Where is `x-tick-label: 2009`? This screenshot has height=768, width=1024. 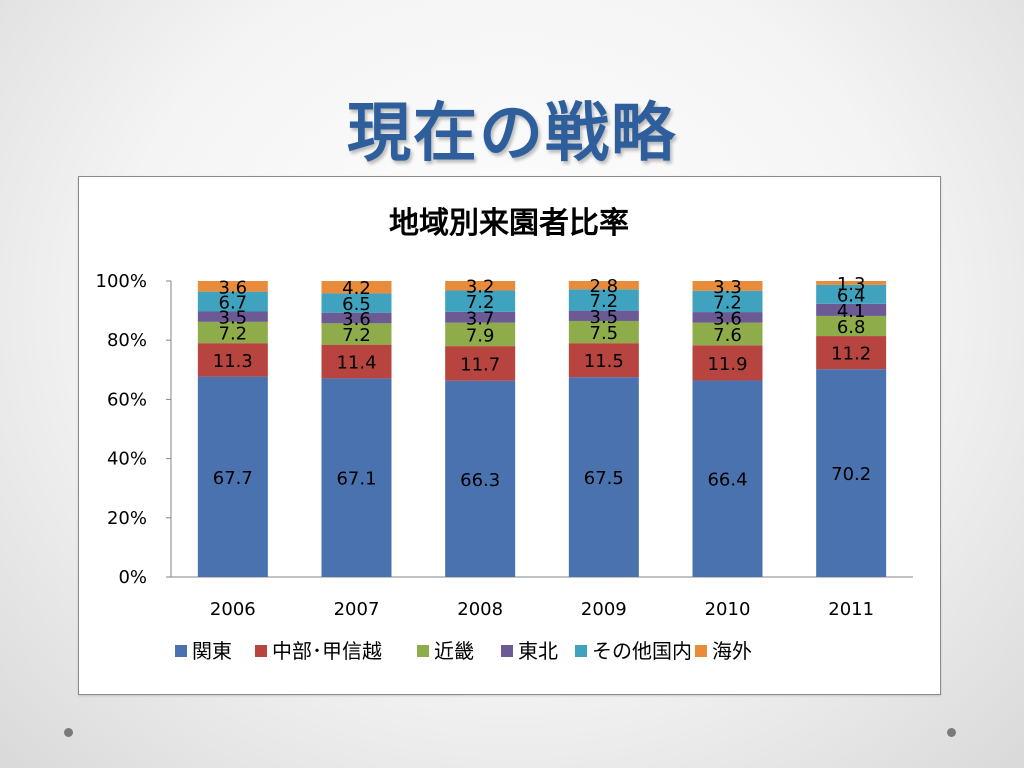
x-tick-label: 2009 is located at coordinates (604, 609).